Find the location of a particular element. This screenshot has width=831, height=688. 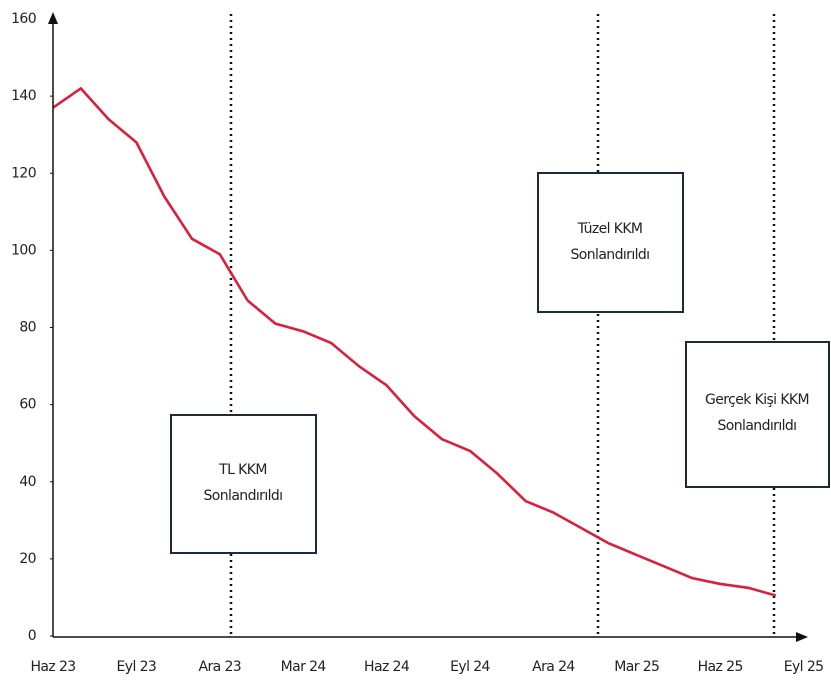

y-tick-label: 100 is located at coordinates (23, 250).